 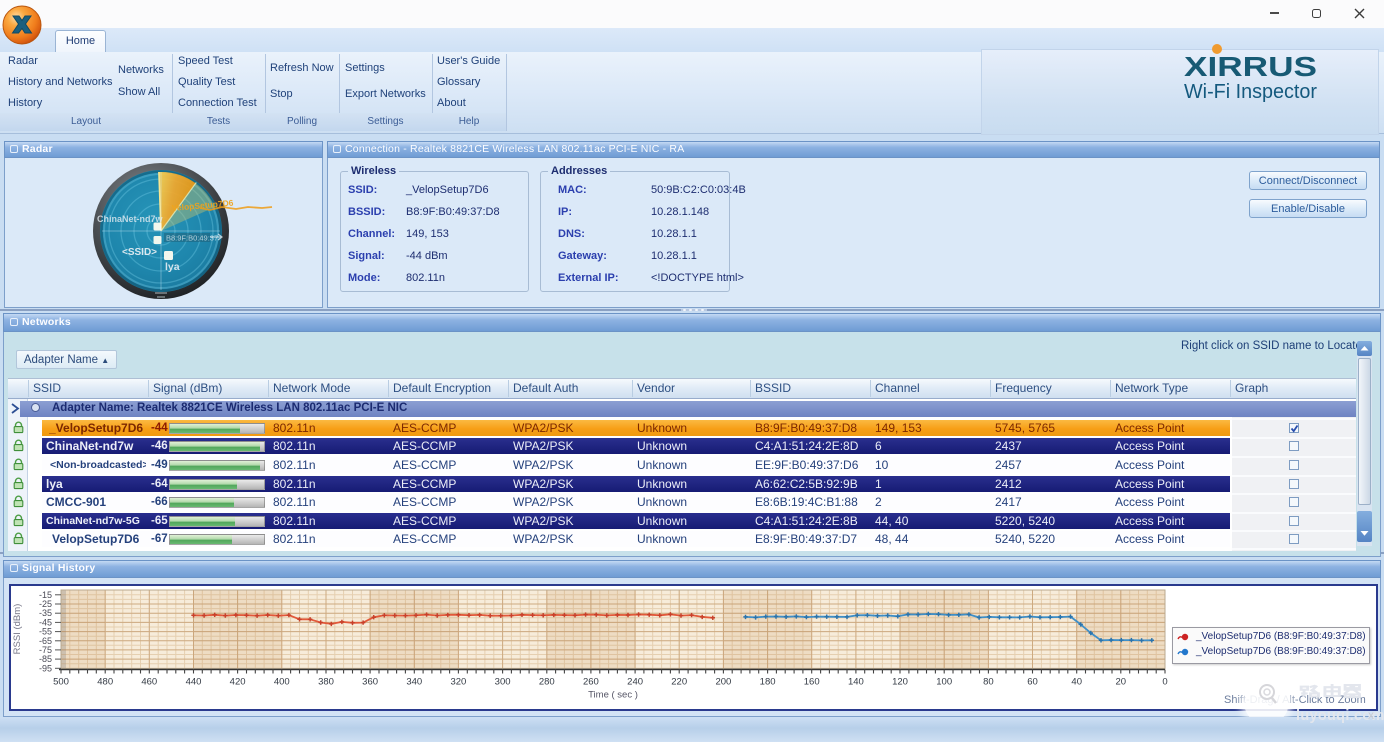 I want to click on svg-text: 240, so click(x=635, y=682).